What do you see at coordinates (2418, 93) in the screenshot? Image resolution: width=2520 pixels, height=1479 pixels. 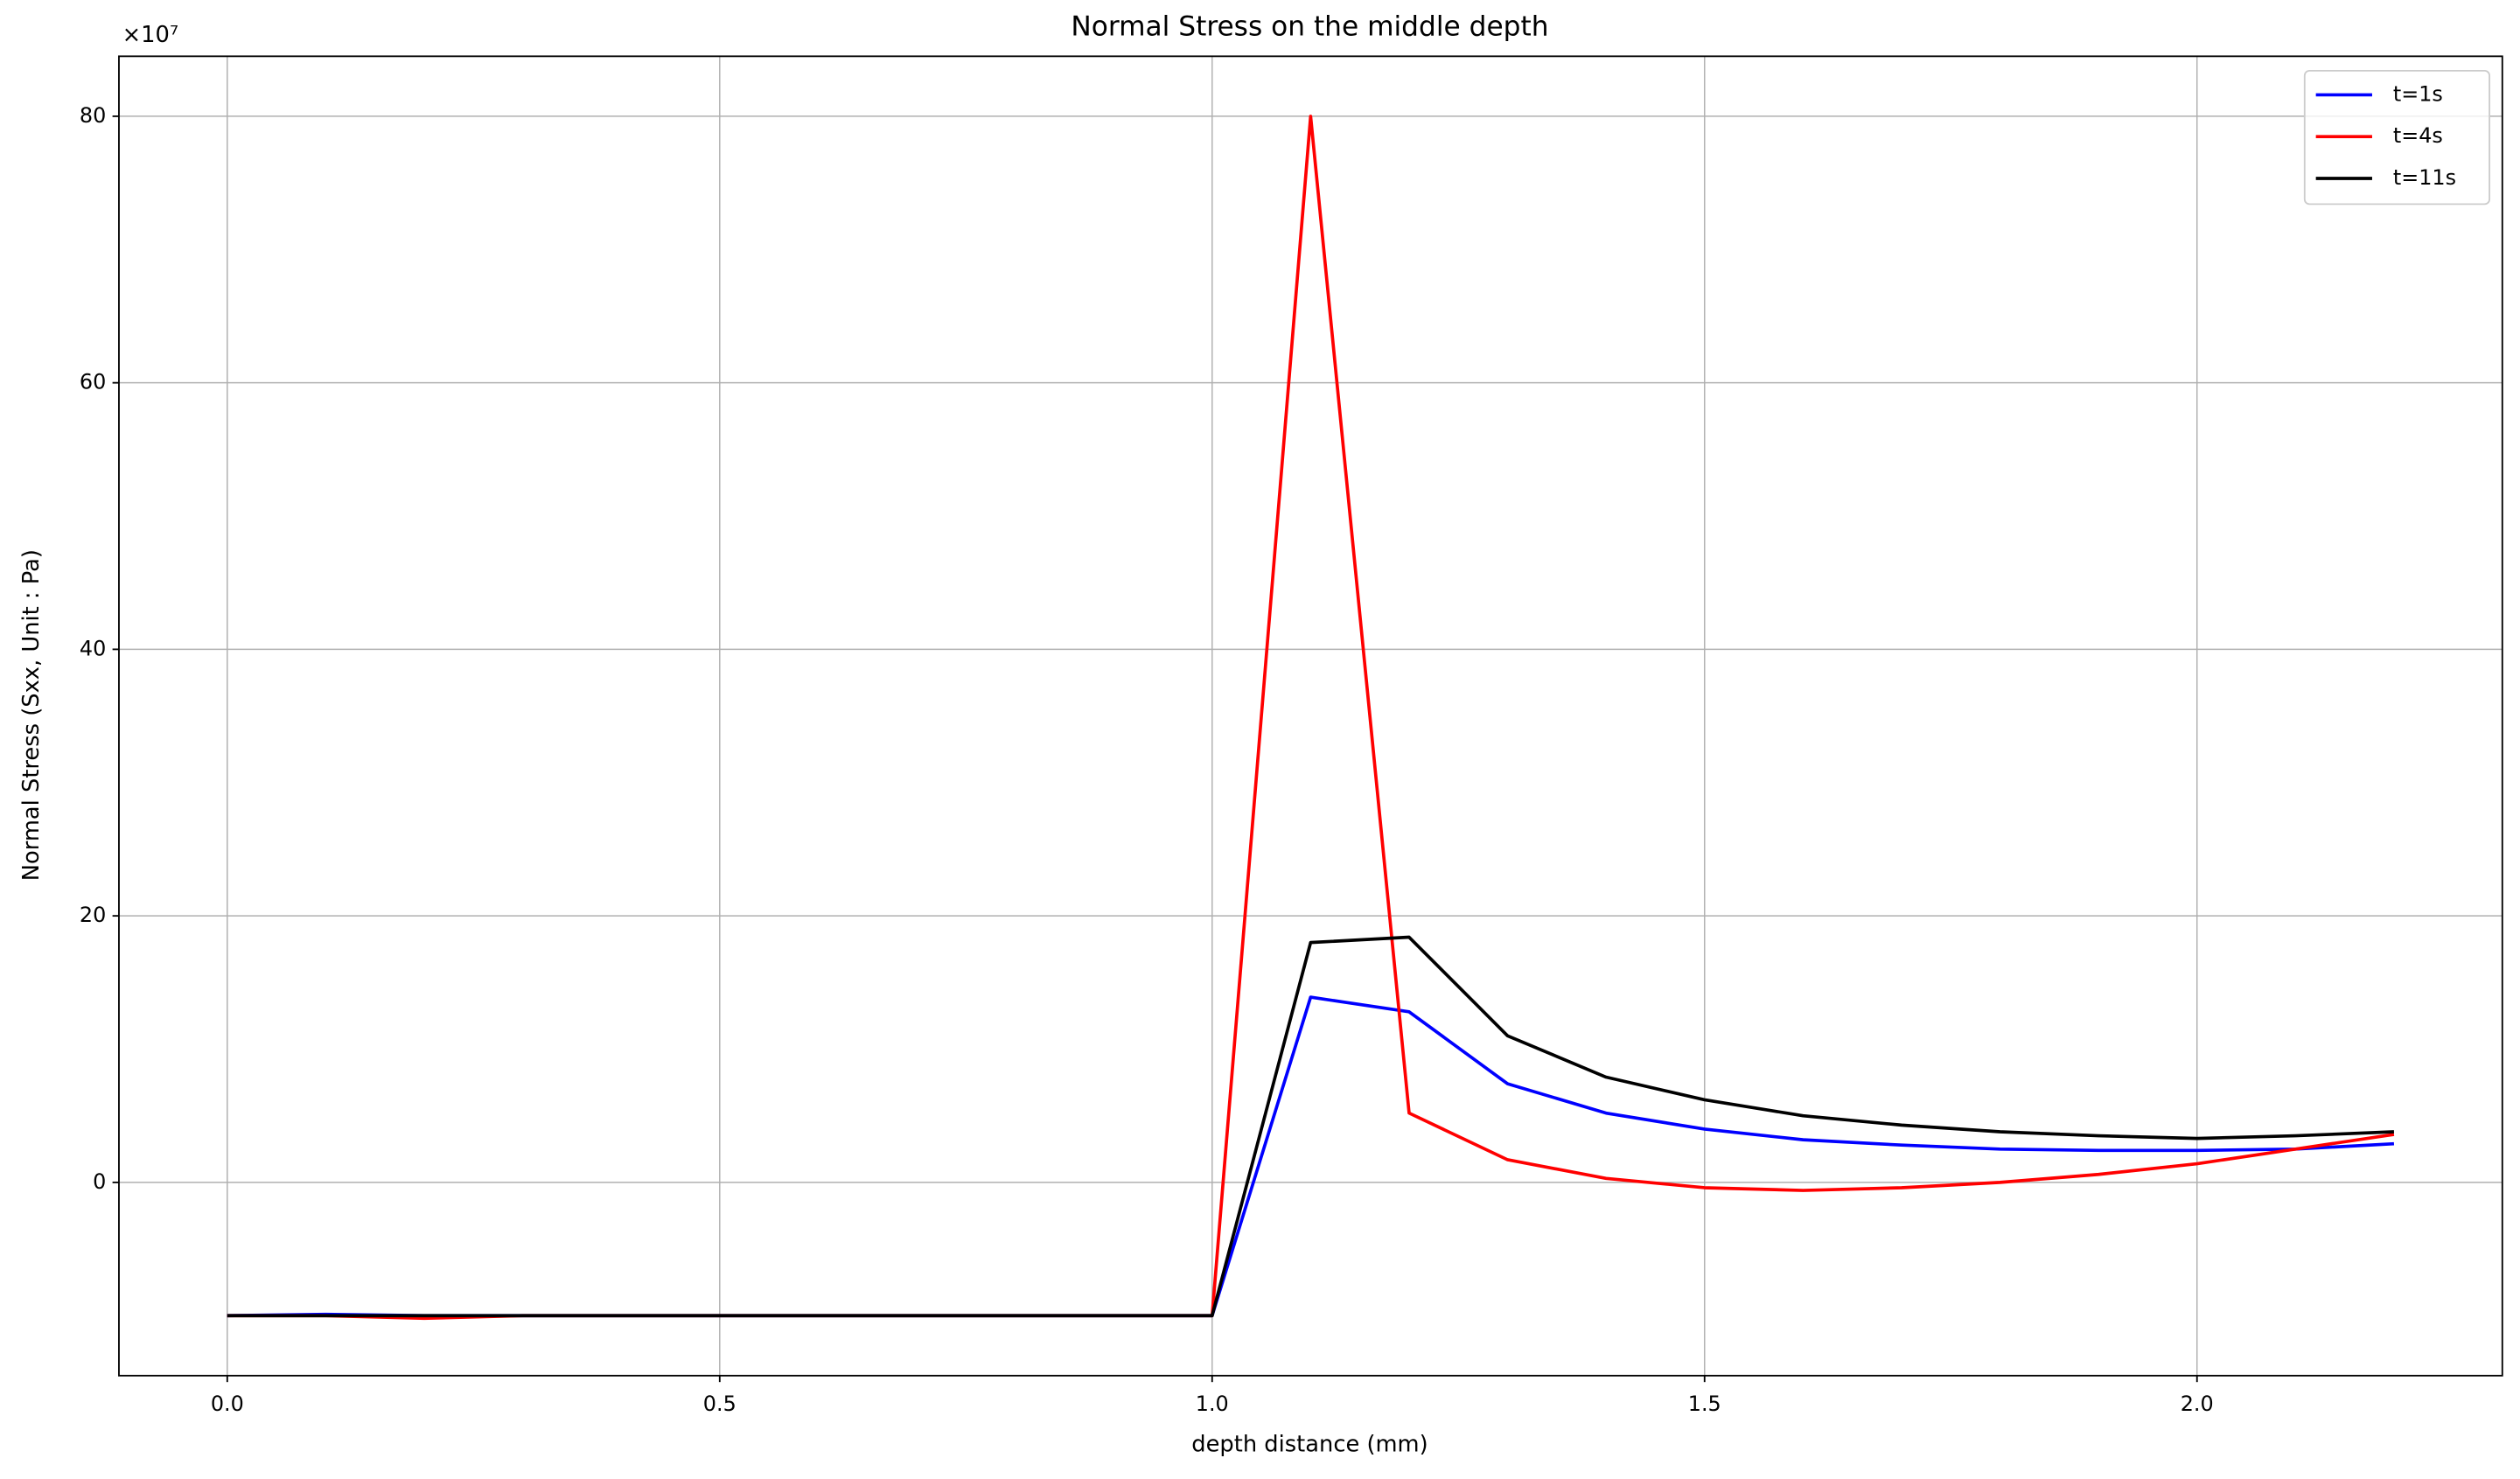 I see `legend-label: t=1s` at bounding box center [2418, 93].